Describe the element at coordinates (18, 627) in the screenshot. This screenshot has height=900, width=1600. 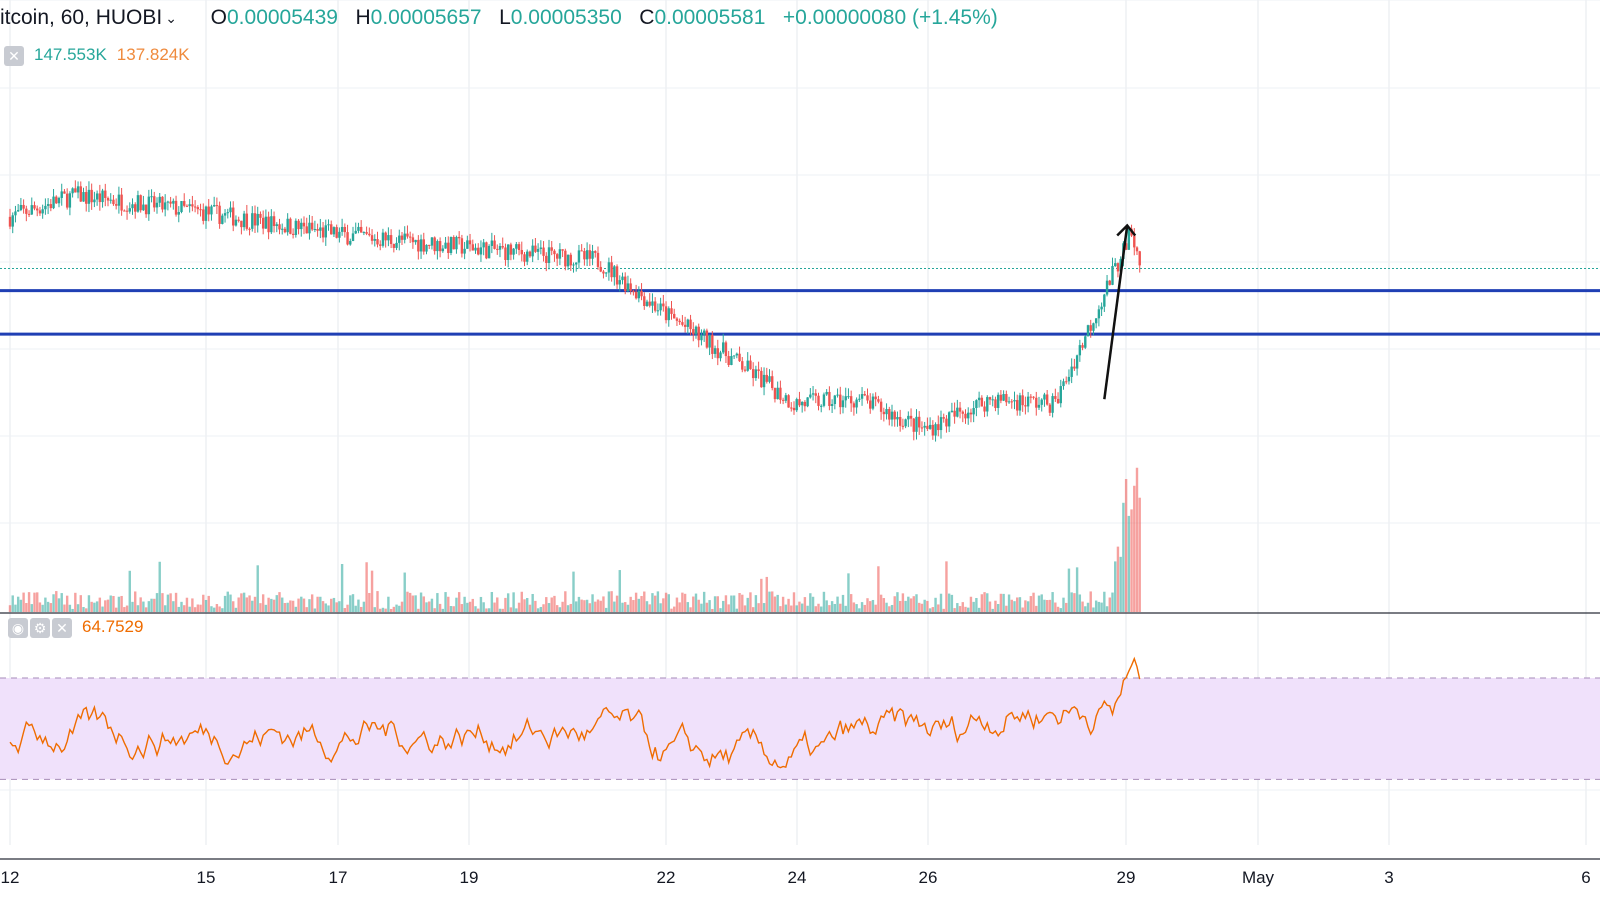
I see `eye-icon: ◉` at that location.